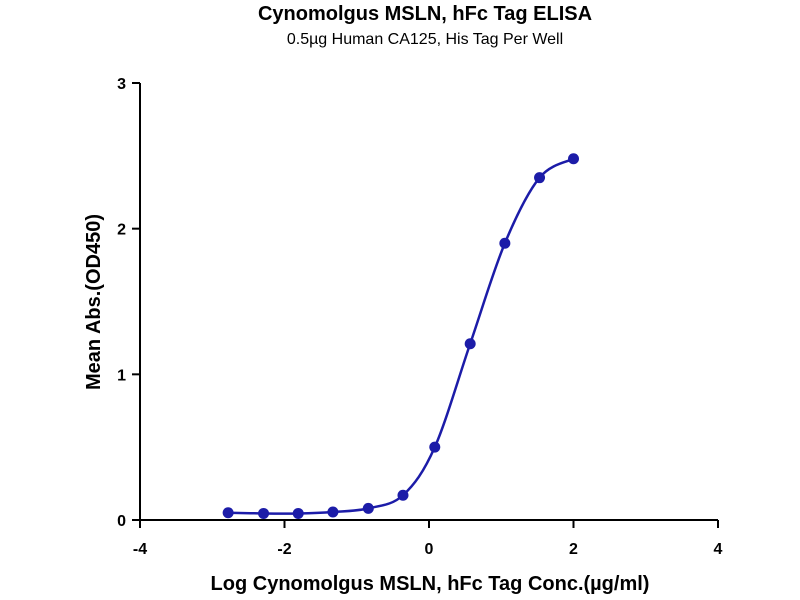  I want to click on x-tick-label: -4, so click(140, 549).